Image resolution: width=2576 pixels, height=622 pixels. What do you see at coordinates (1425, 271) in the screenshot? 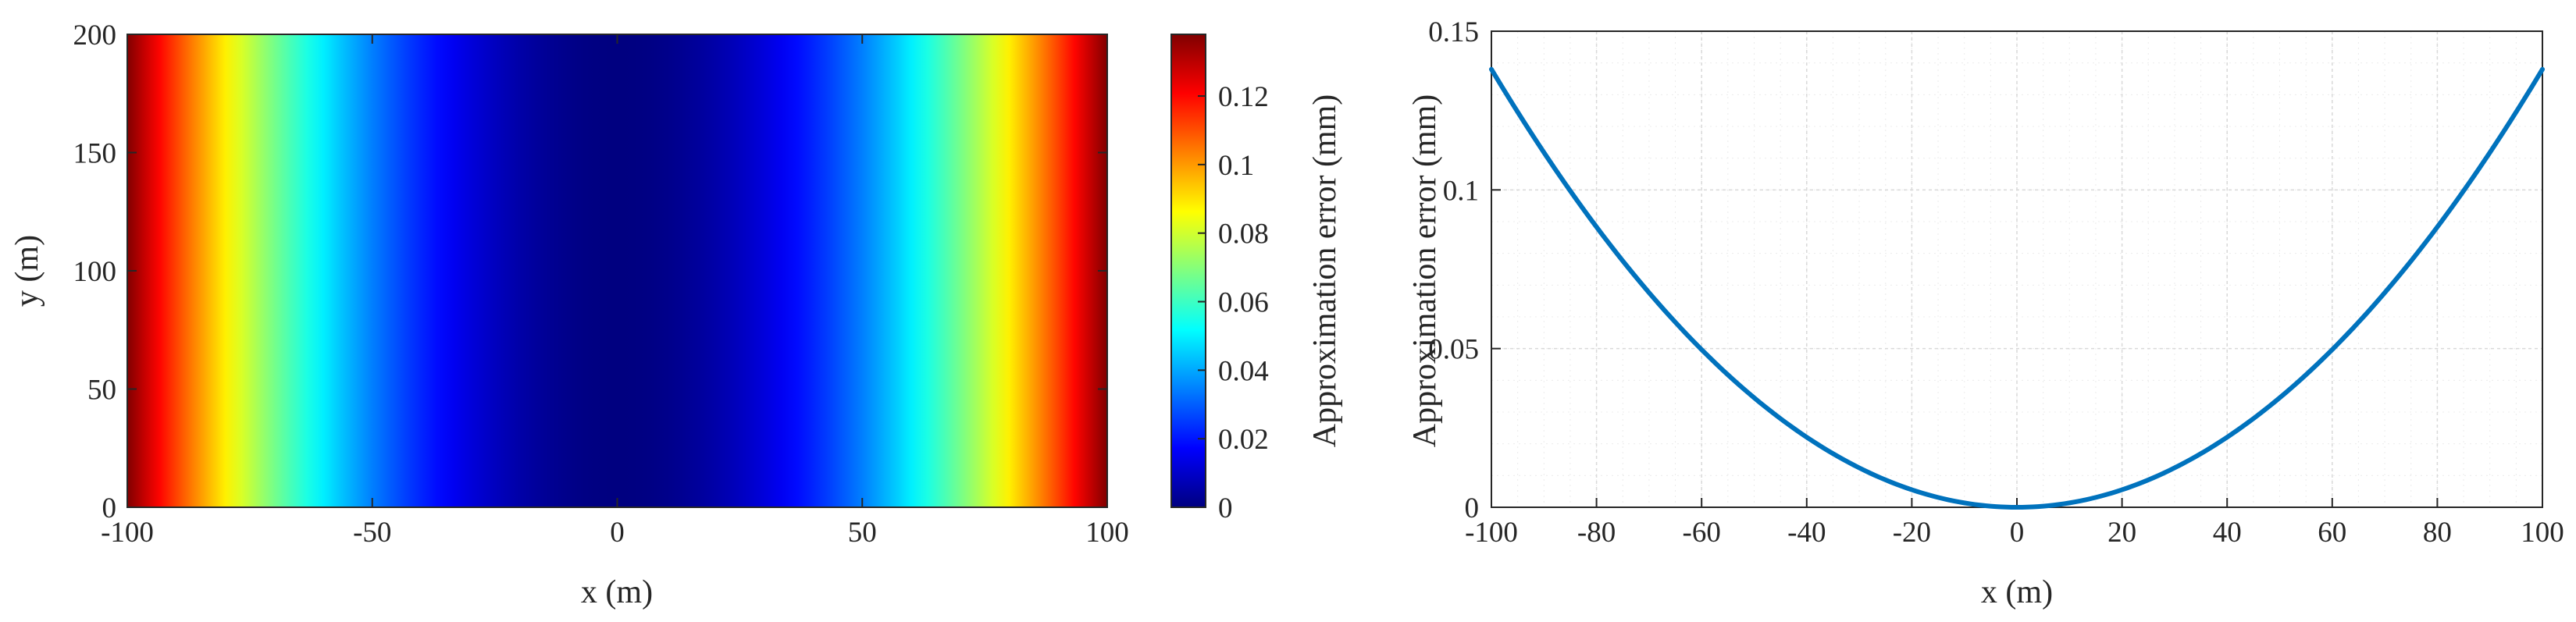
I see `line-y-axis-title: Approximation error (mm)` at bounding box center [1425, 271].